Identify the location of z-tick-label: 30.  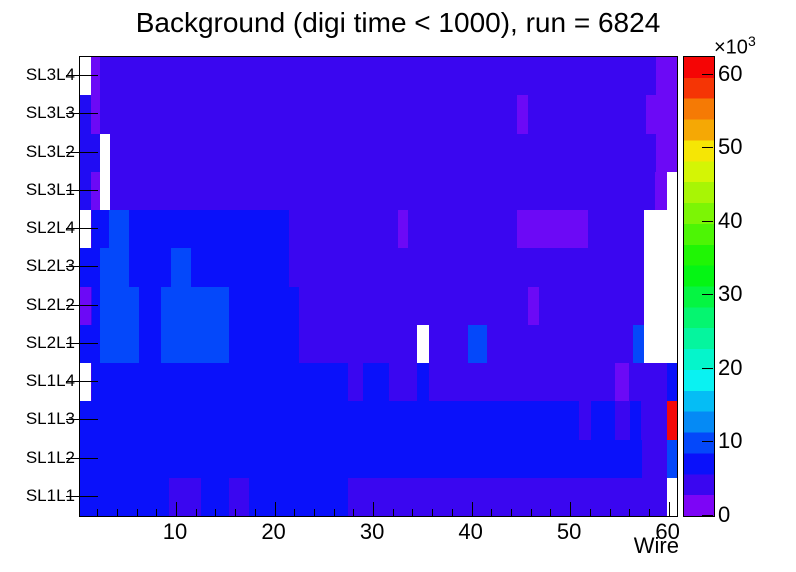
(730, 293).